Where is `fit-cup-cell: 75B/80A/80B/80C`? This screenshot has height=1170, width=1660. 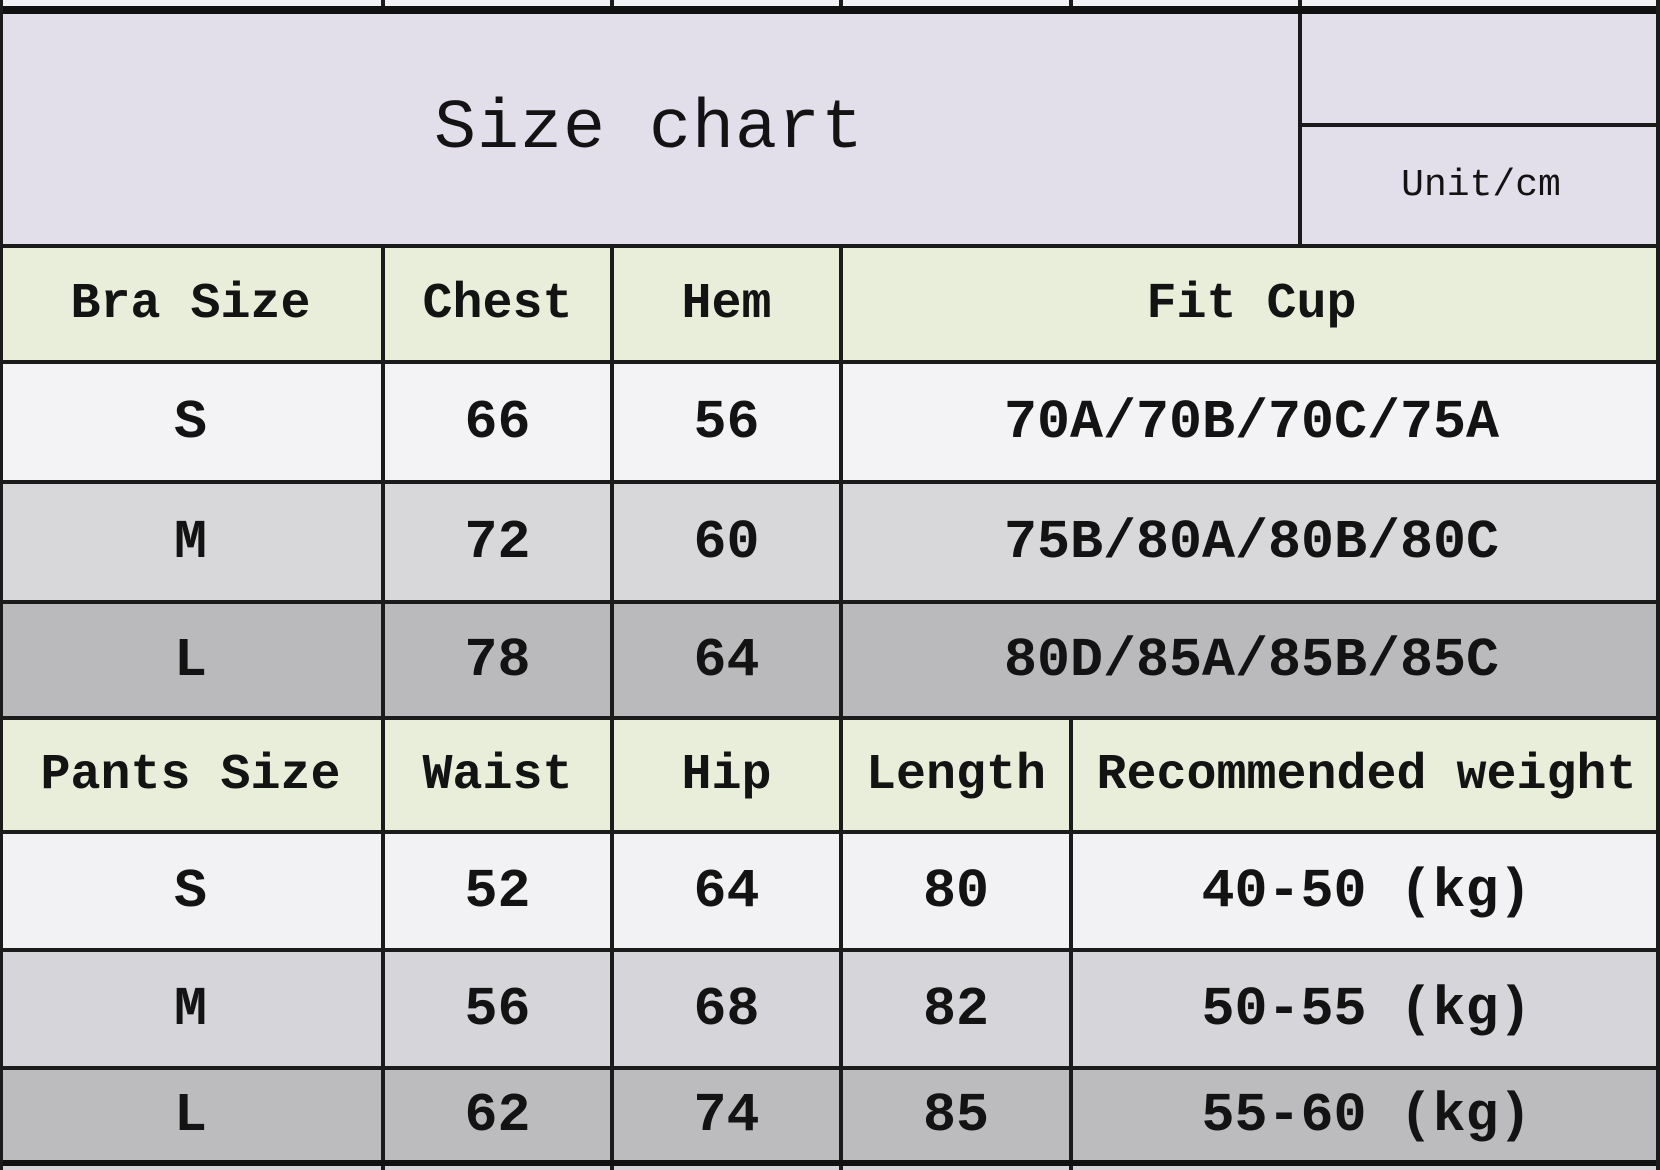
fit-cup-cell: 75B/80A/80B/80C is located at coordinates (1251, 542).